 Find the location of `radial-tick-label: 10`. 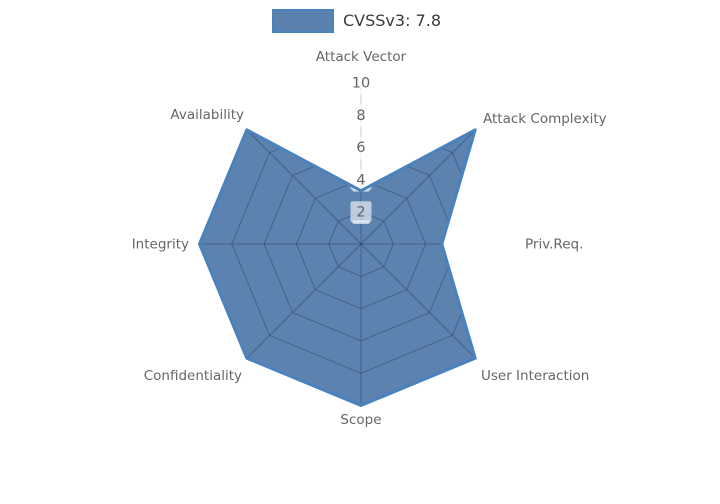

radial-tick-label: 10 is located at coordinates (361, 84).